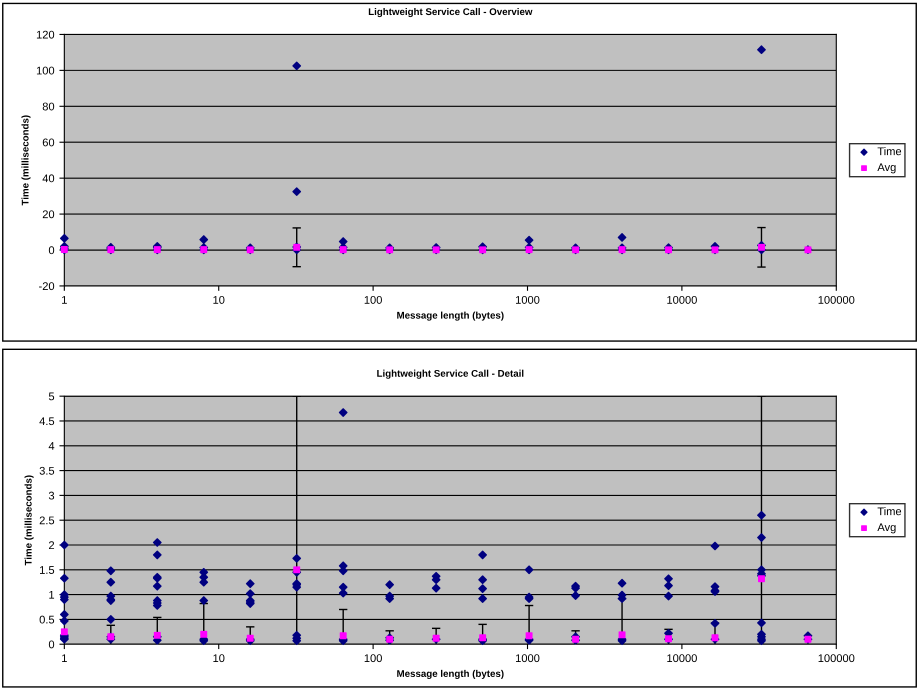 This screenshot has width=919, height=689. I want to click on y-tick-label: 3, so click(51, 496).